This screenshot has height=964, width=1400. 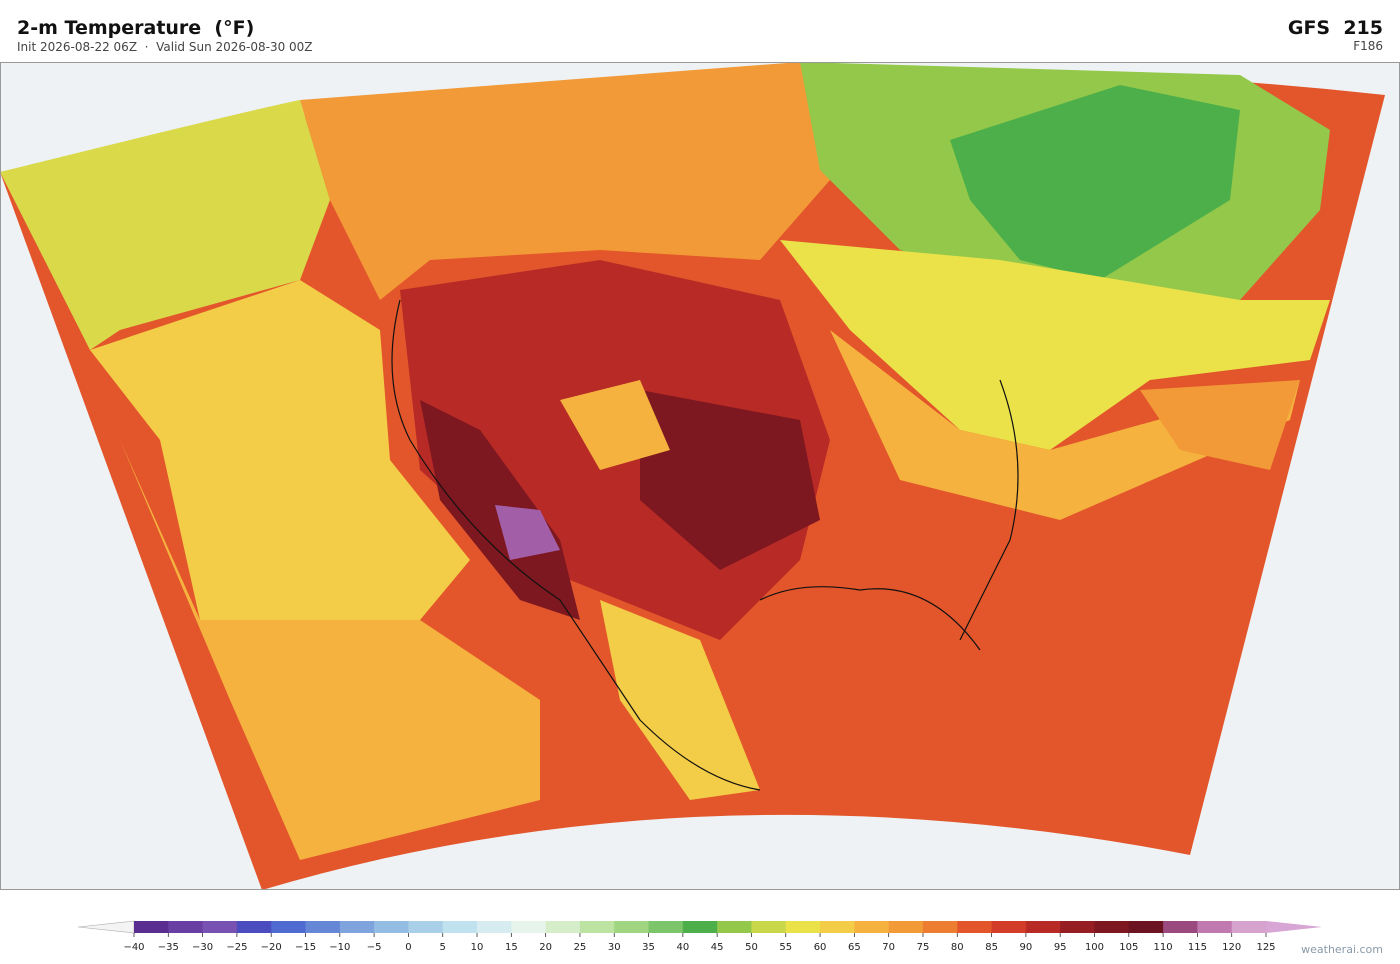 I want to click on colorbar-tick-label: −20, so click(x=271, y=947).